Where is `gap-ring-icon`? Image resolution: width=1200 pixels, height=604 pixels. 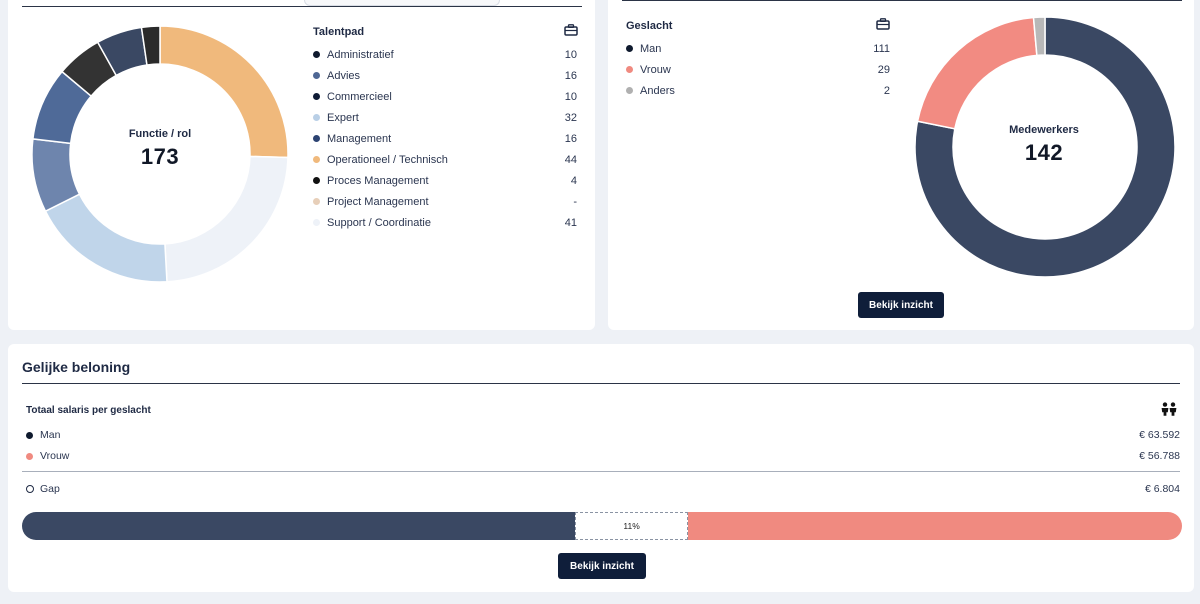 gap-ring-icon is located at coordinates (30, 489).